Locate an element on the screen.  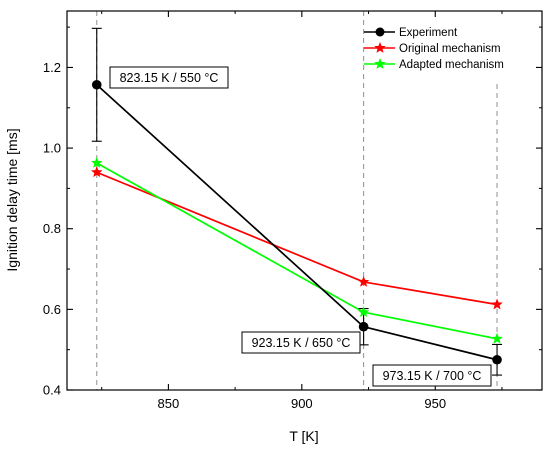
legend-item-adapted-mechanism: Adapted mechanism is located at coordinates (434, 64).